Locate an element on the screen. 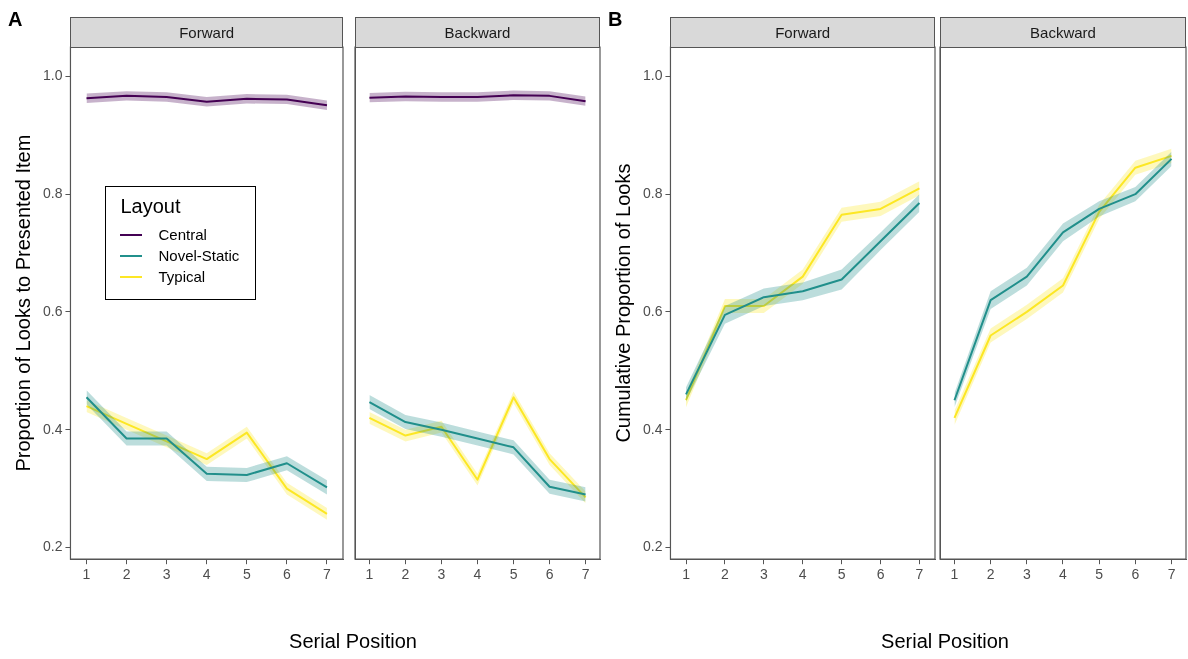 This screenshot has width=1188, height=659. y-axis-title: Cumulative Proportion of Looks is located at coordinates (622, 303).